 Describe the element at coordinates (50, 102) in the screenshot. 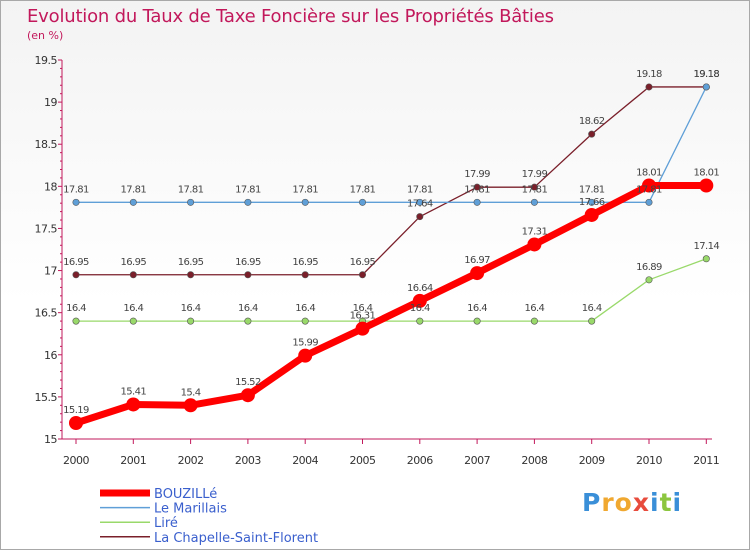

I see `y-tick-label: 19` at that location.